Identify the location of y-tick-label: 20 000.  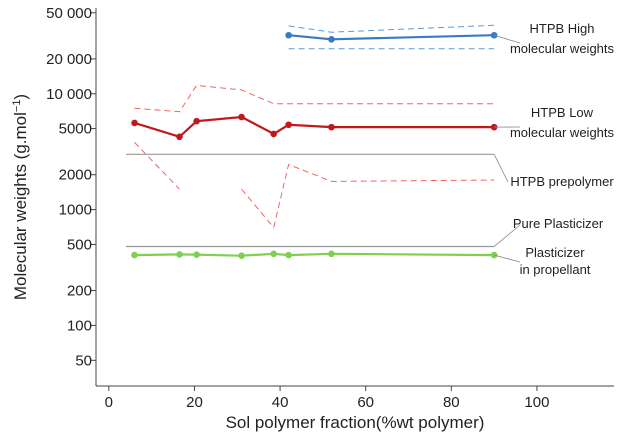
(69, 59).